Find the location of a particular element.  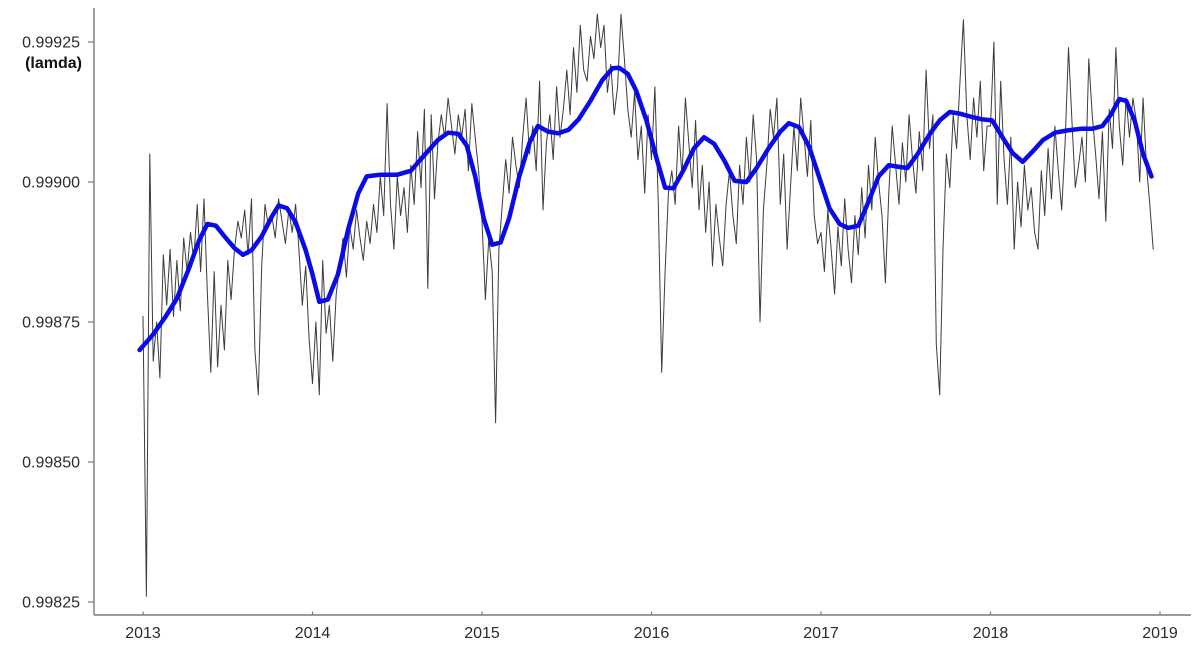

y-axis-title: (lamda) is located at coordinates (53, 63).